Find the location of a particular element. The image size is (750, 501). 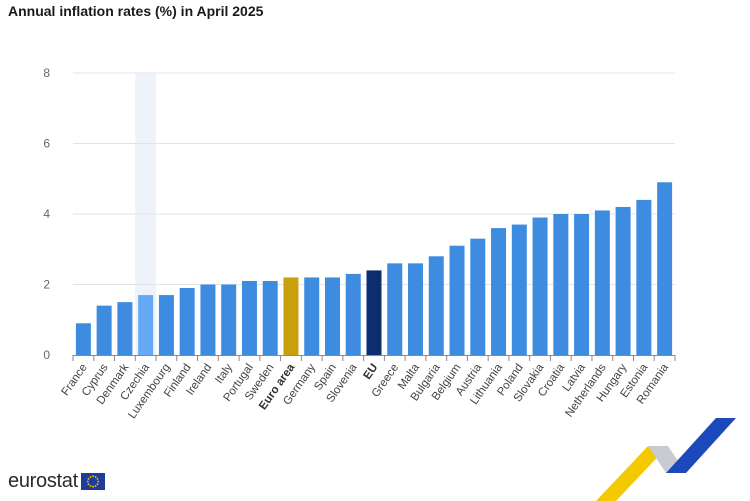

page-title: Annual inflation rates (%) in April 2025 is located at coordinates (136, 11).